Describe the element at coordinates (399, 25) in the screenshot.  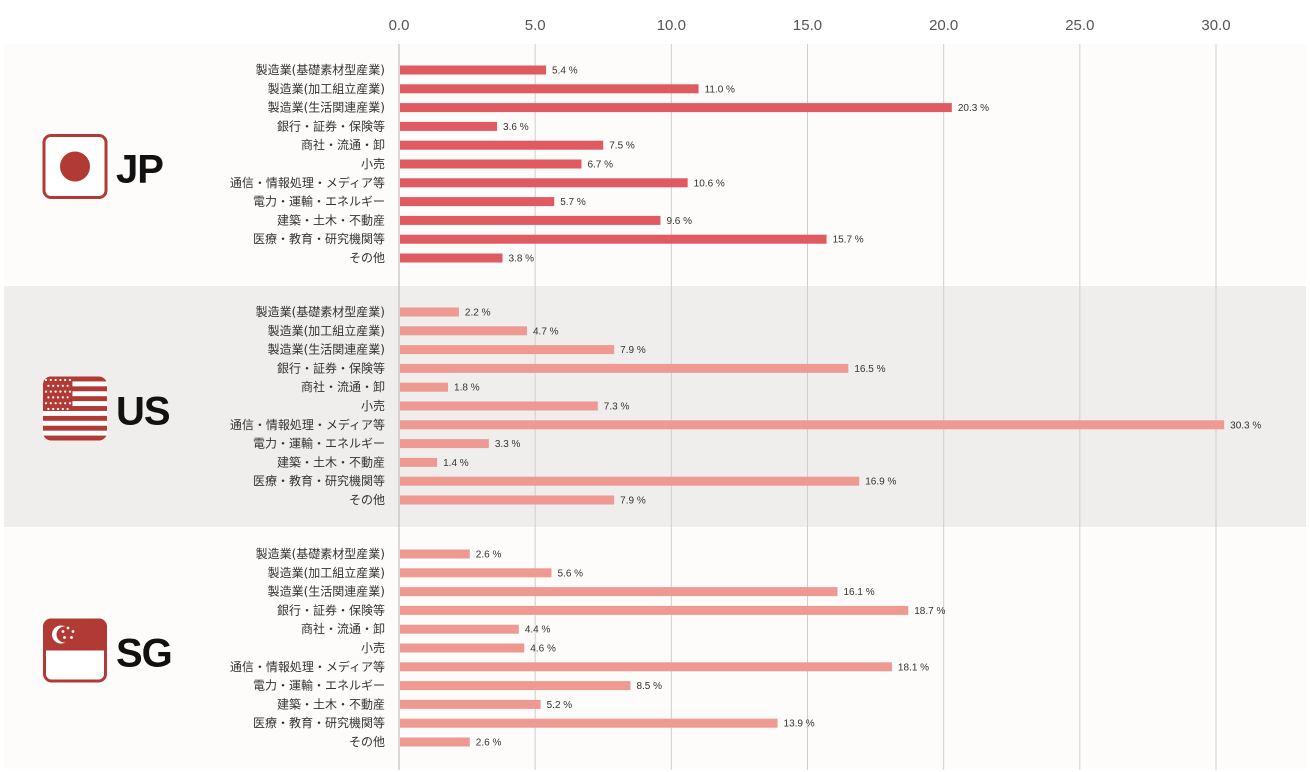
I see `x-tick-label: 0.0` at that location.